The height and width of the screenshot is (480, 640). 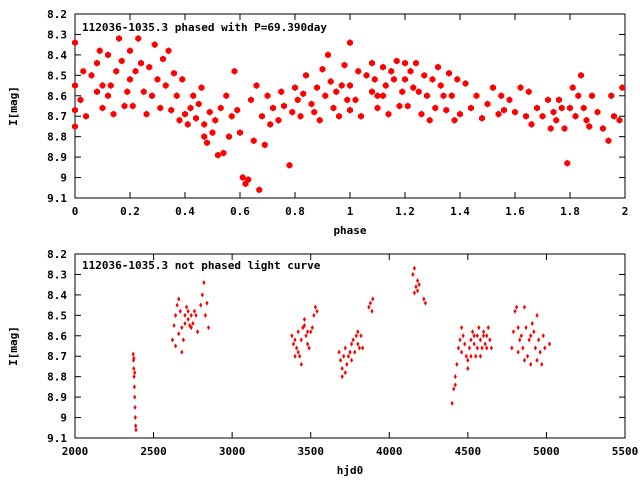 I want to click on x-tick-label: 4000, so click(x=389, y=451).